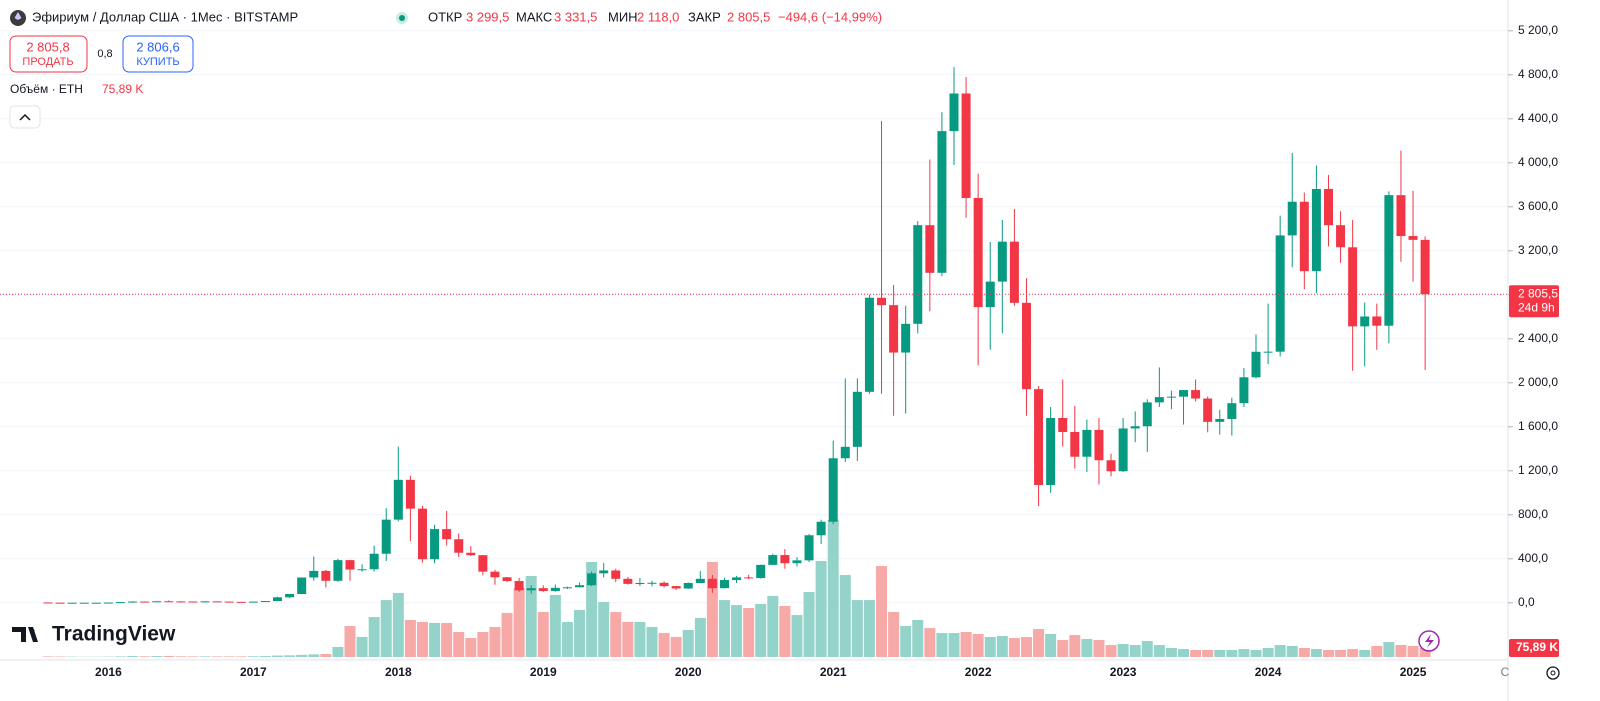 The height and width of the screenshot is (701, 1600). What do you see at coordinates (46, 89) in the screenshot?
I see `volume-title: Объём · ETH` at bounding box center [46, 89].